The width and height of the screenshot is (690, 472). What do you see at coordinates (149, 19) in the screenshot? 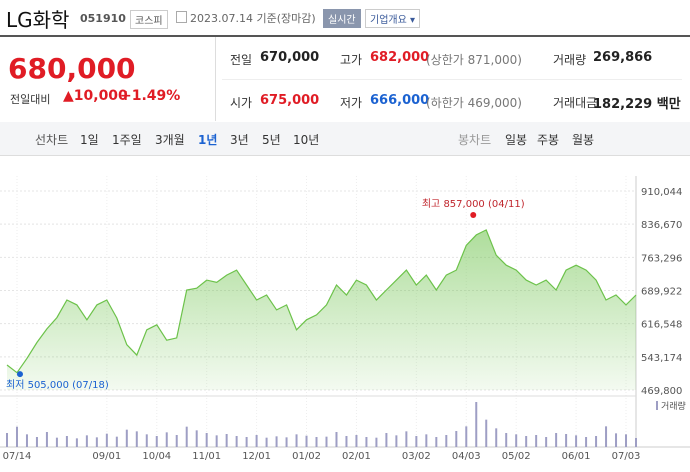
I see `market-badge: 코스피` at bounding box center [149, 19].